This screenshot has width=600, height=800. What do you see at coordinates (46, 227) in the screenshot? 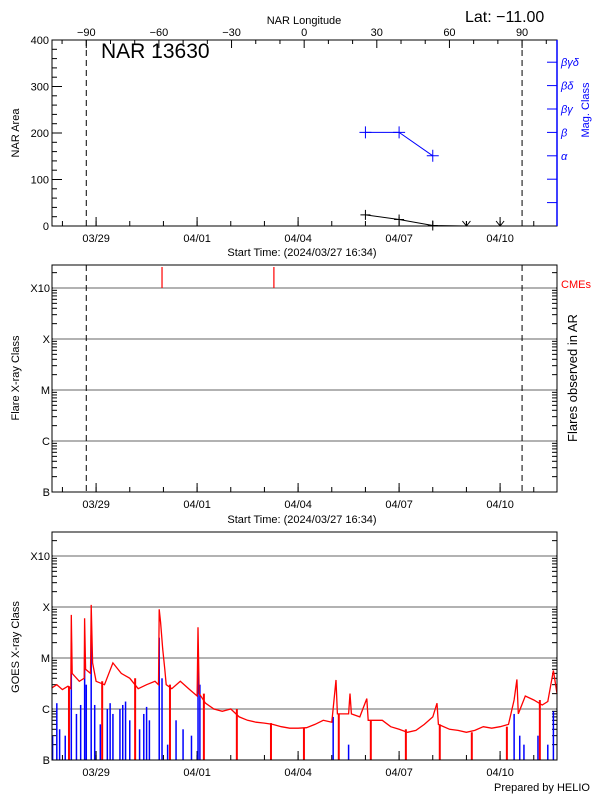
I see `y-tick-label: 0` at bounding box center [46, 227].